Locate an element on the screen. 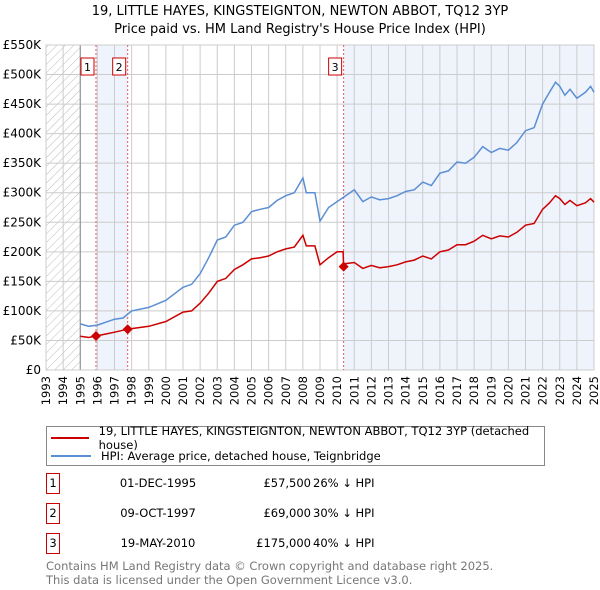 This screenshot has width=600, height=590. sale-hpi-diff: 40% ↓ HPI is located at coordinates (344, 543).